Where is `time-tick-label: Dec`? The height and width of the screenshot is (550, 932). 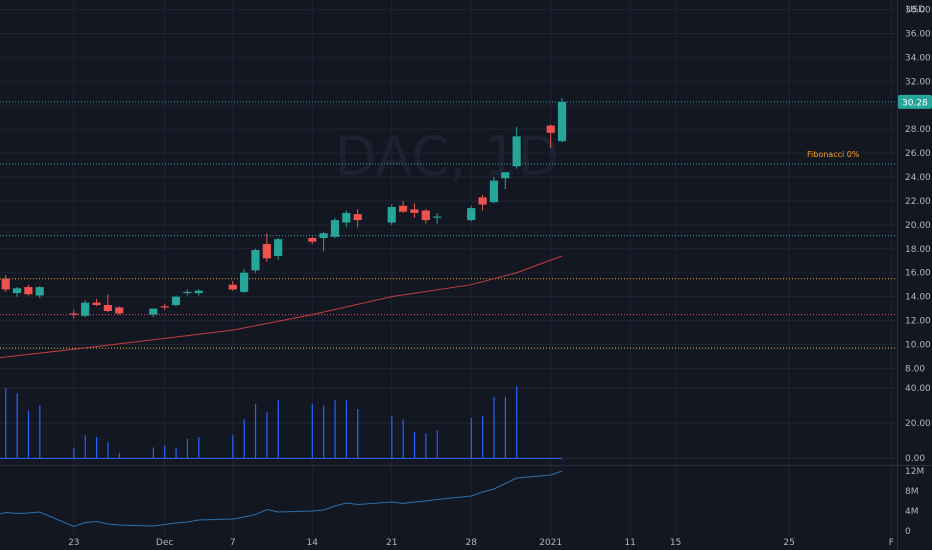
time-tick-label: Dec is located at coordinates (164, 543).